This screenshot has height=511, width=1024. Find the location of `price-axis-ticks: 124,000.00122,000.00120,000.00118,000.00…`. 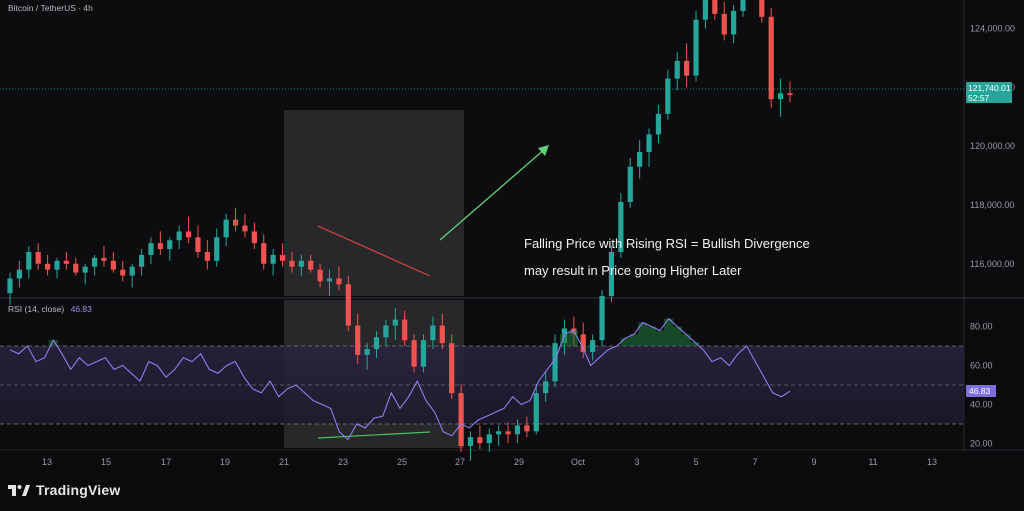

price-axis-ticks: 124,000.00122,000.00120,000.00118,000.00… is located at coordinates (992, 146).